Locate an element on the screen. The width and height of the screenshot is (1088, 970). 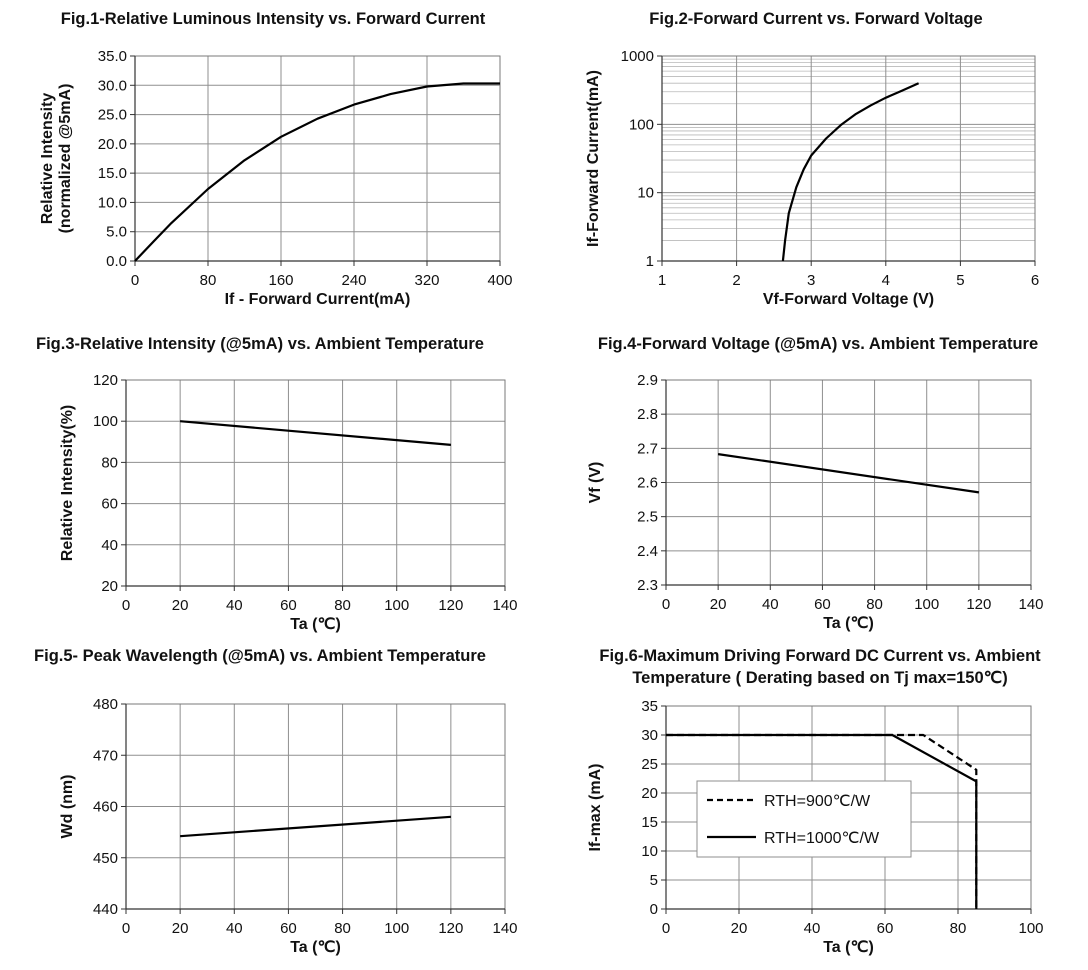
fig6-y-tick-label: 0 is located at coordinates (654, 909).